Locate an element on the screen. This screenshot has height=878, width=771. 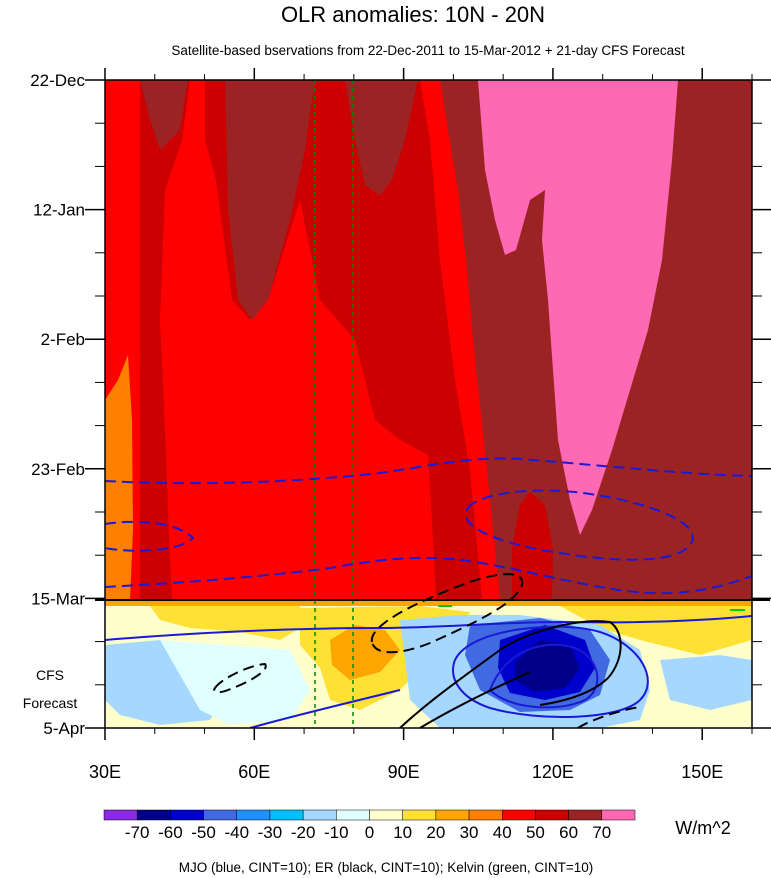
colorbar: -70 -60 -50 -40 -30 -20 -10 0 10 20 30 40 50 60 70 is located at coordinates (369, 825).